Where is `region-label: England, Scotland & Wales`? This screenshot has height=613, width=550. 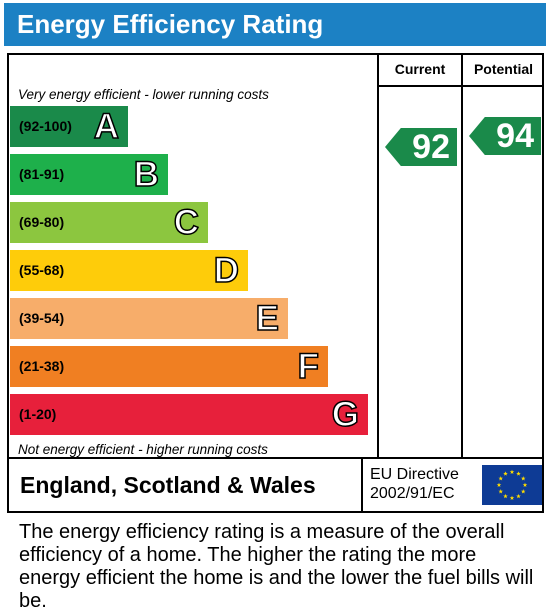
region-label: England, Scotland & Wales is located at coordinates (168, 485).